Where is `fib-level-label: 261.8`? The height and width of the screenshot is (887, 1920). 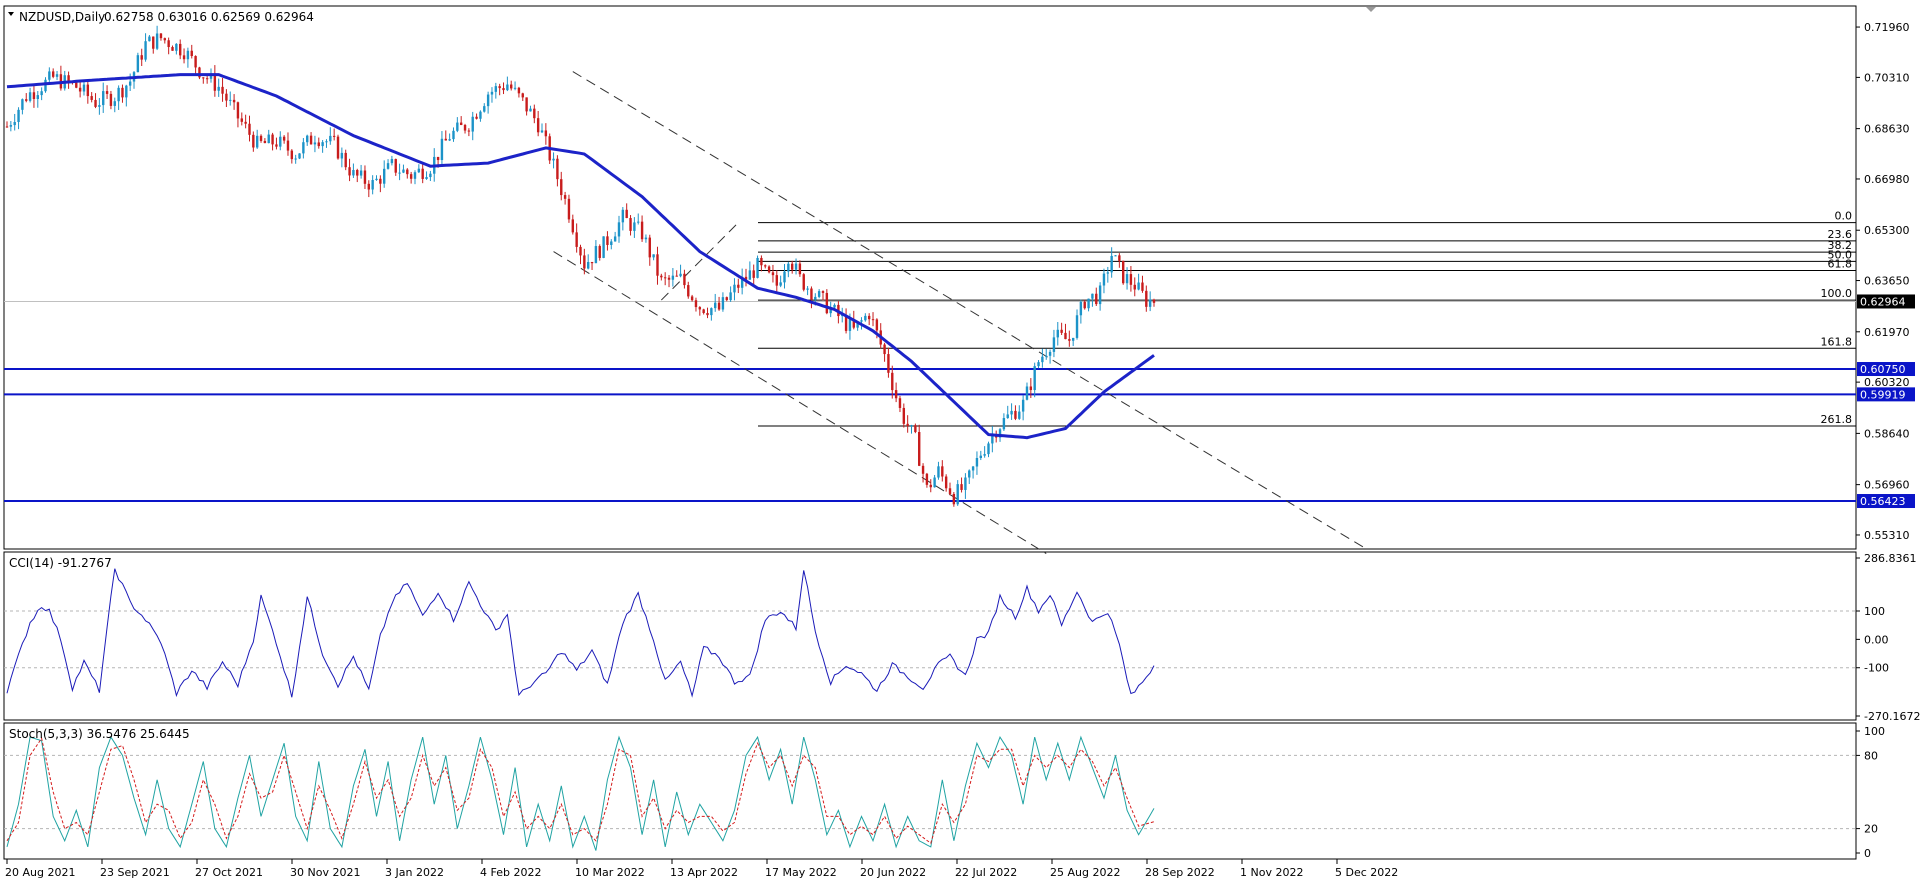
fib-level-label: 261.8 is located at coordinates (1837, 419).